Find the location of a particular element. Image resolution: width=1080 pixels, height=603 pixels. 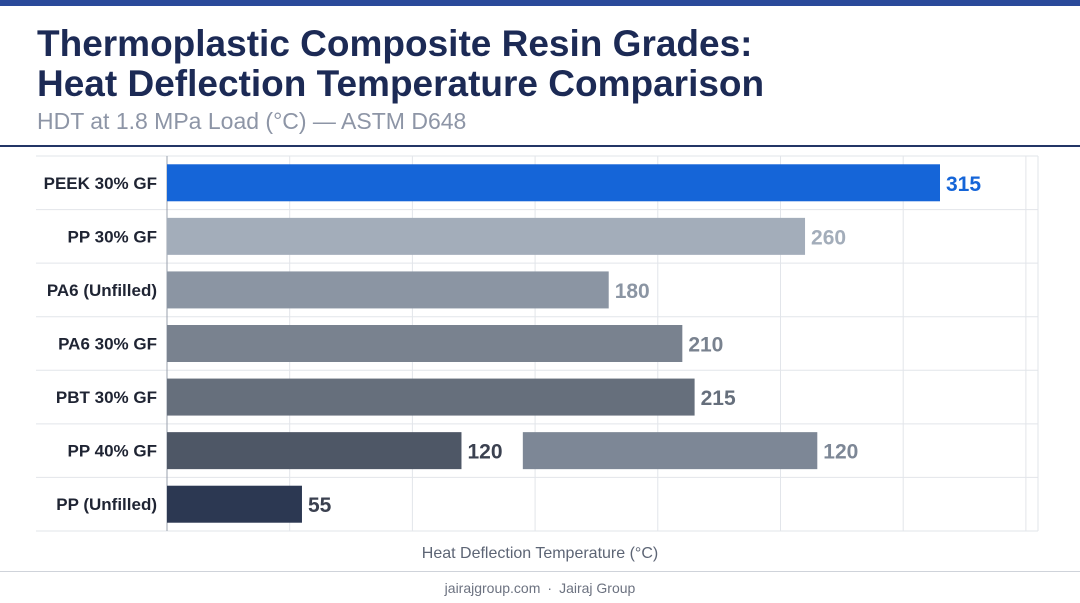

footer: jairajgroup.com · Jairaj Group is located at coordinates (540, 588).